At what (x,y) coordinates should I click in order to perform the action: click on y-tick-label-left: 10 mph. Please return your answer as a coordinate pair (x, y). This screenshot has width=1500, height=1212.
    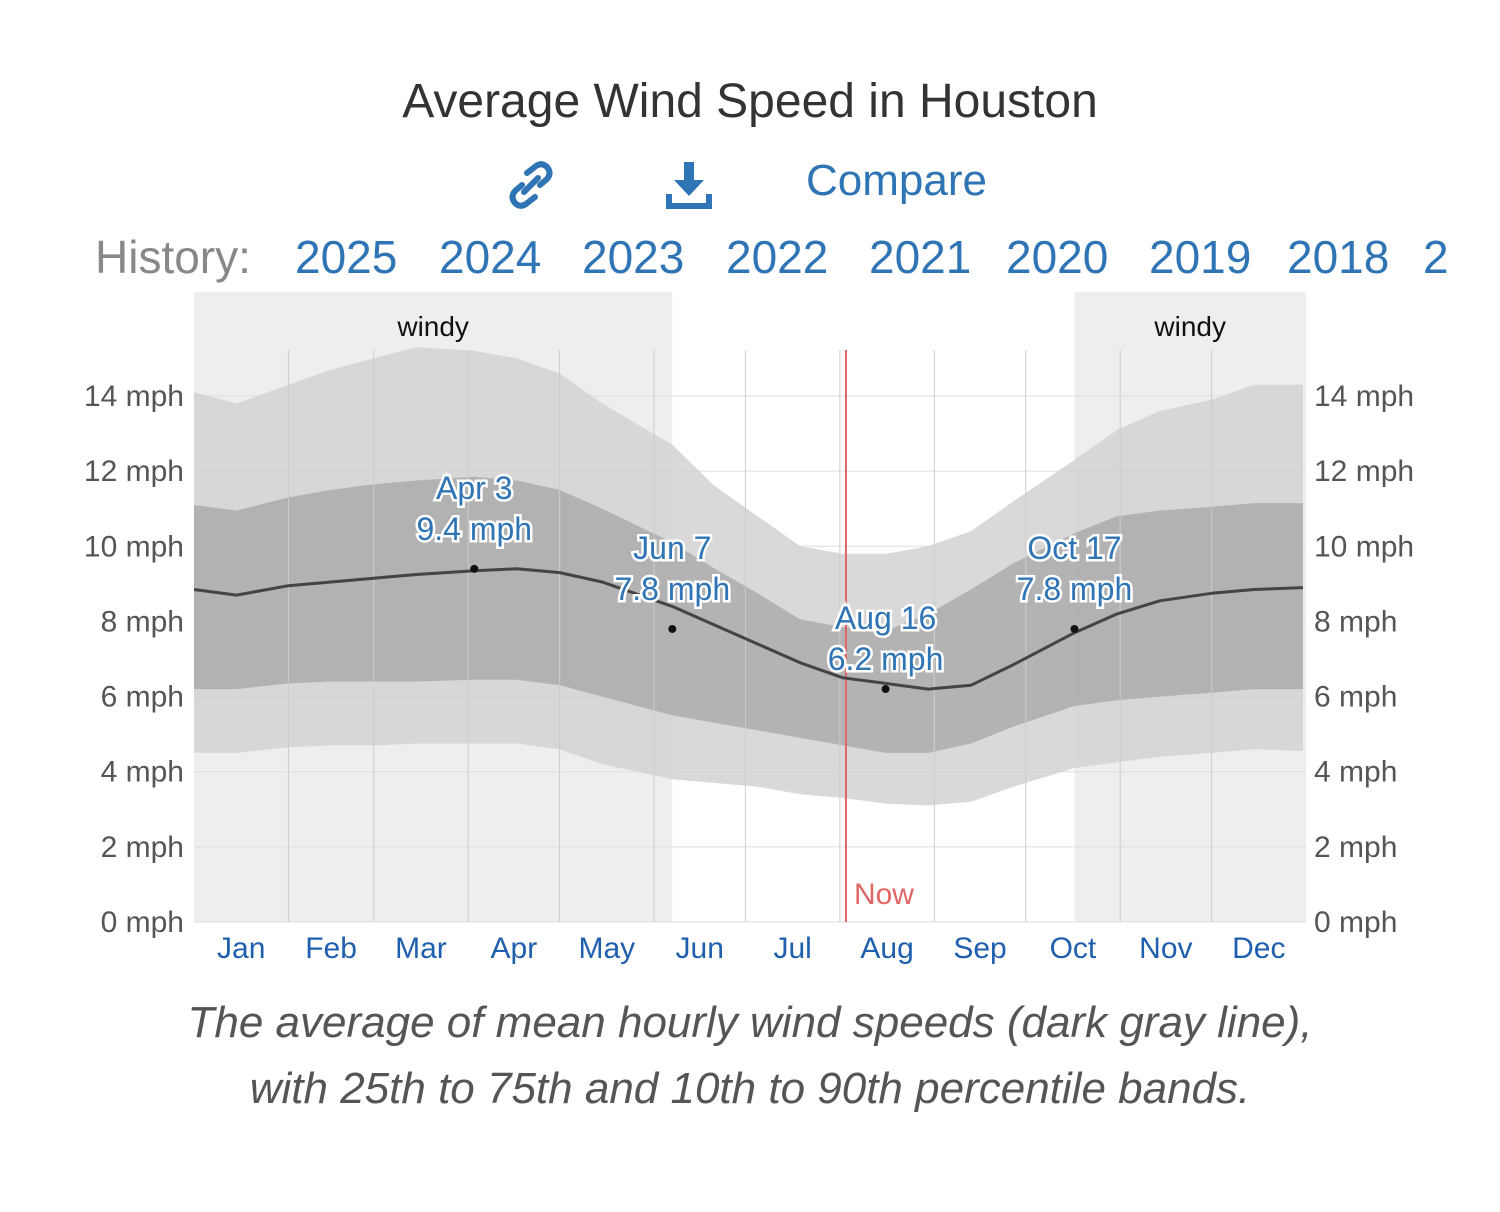
    Looking at the image, I should click on (134, 546).